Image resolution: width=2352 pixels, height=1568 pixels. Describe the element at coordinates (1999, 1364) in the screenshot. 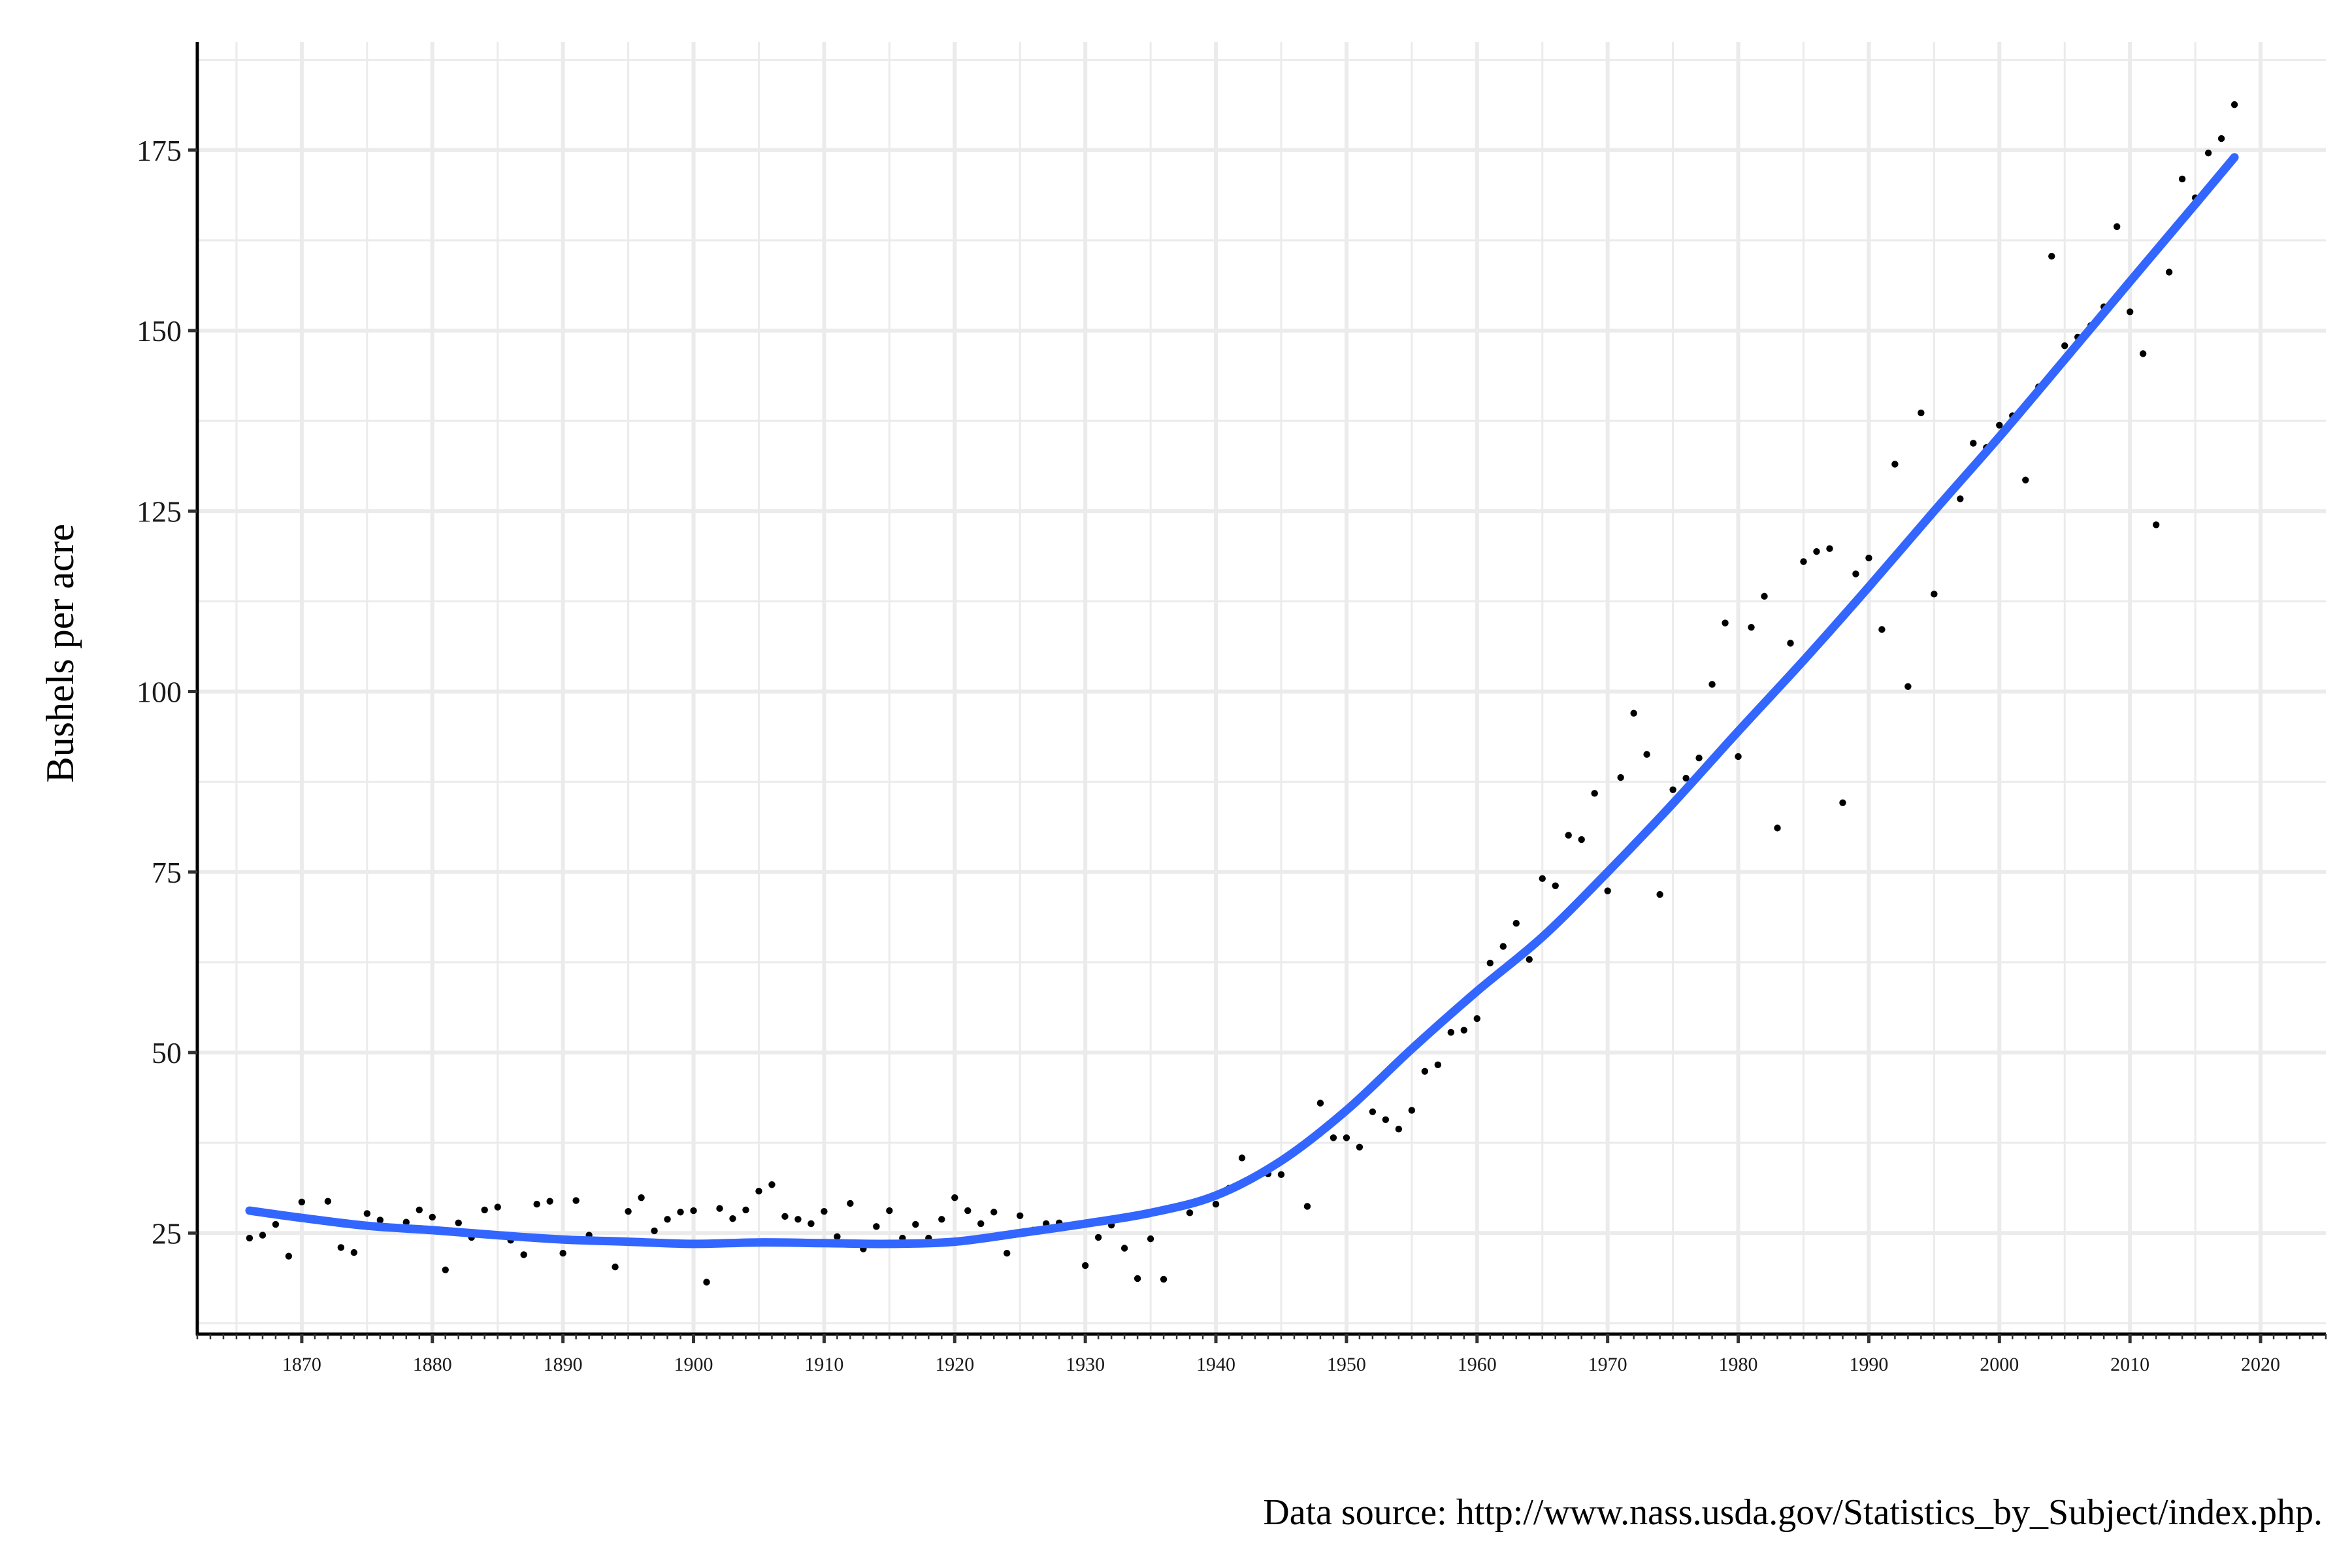

I see `x-tick-label: 2000` at that location.